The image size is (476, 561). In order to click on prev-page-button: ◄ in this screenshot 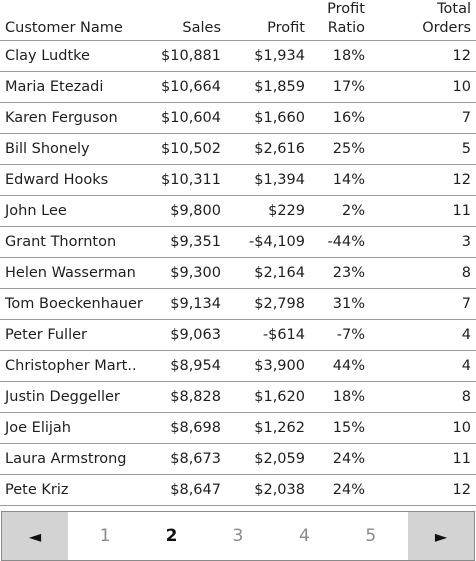, I will do `click(35, 536)`.